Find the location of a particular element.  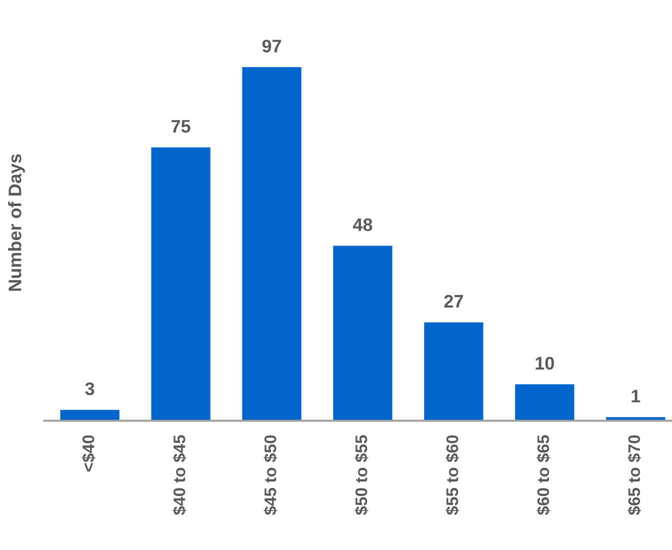

x-tick-label: <$40 is located at coordinates (89, 453).